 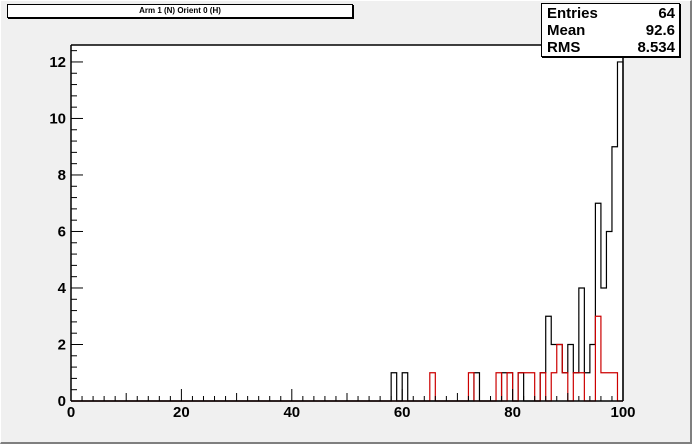 I want to click on stats-entries-value: 64, so click(x=666, y=13).